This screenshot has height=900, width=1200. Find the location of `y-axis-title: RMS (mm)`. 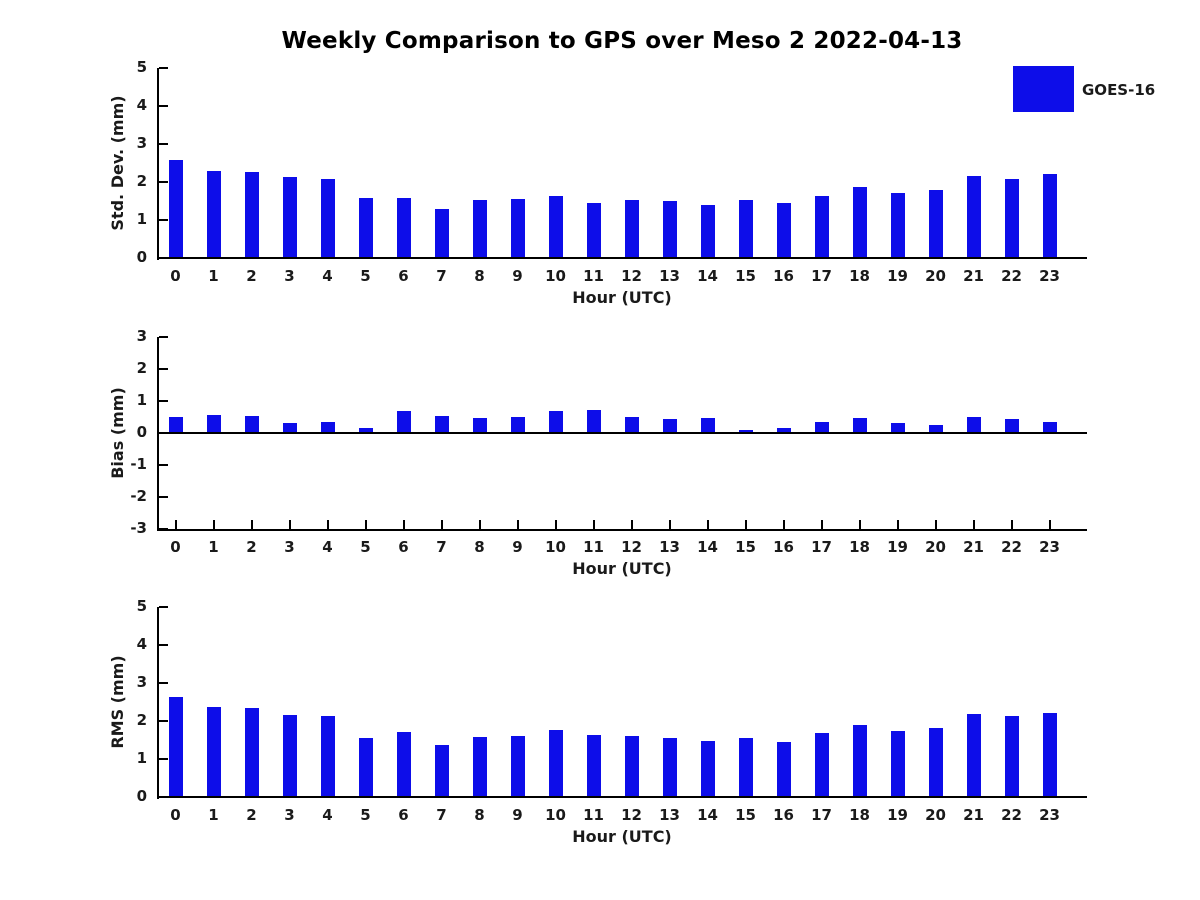

y-axis-title: RMS (mm) is located at coordinates (117, 702).